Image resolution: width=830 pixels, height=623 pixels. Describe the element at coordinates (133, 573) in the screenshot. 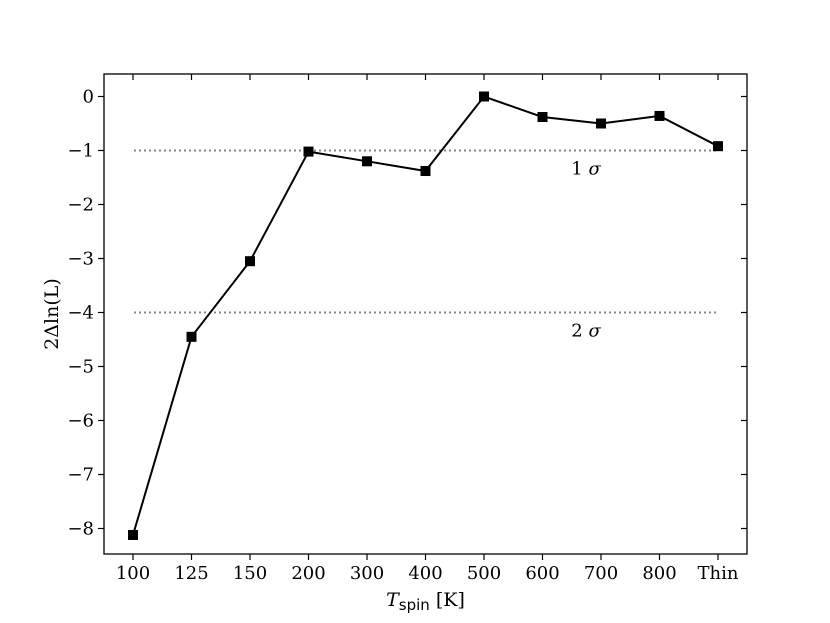

I see `x-tick-label: 100` at that location.